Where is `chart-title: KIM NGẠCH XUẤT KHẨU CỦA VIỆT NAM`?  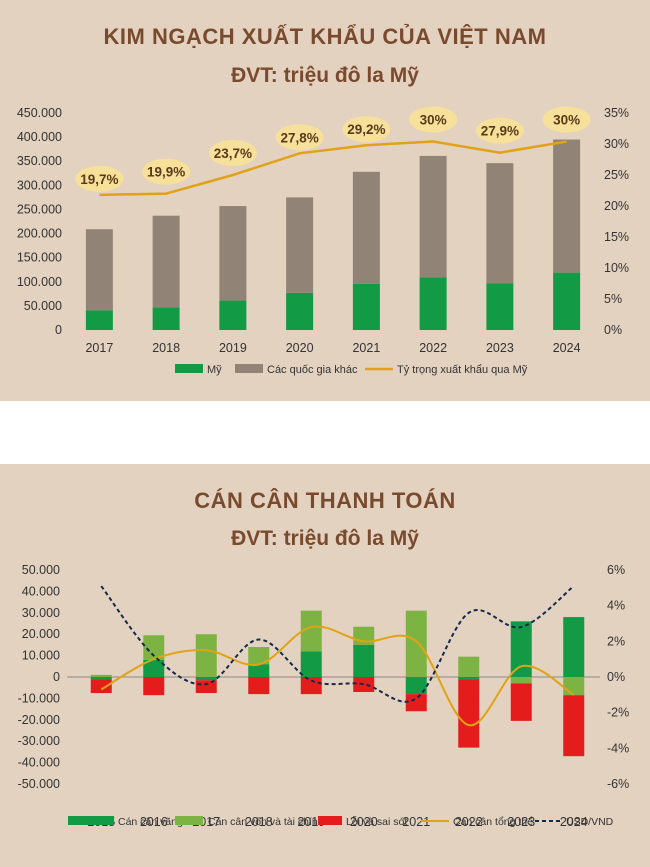
chart-title: KIM NGẠCH XUẤT KHẨU CỦA VIỆT NAM is located at coordinates (325, 36).